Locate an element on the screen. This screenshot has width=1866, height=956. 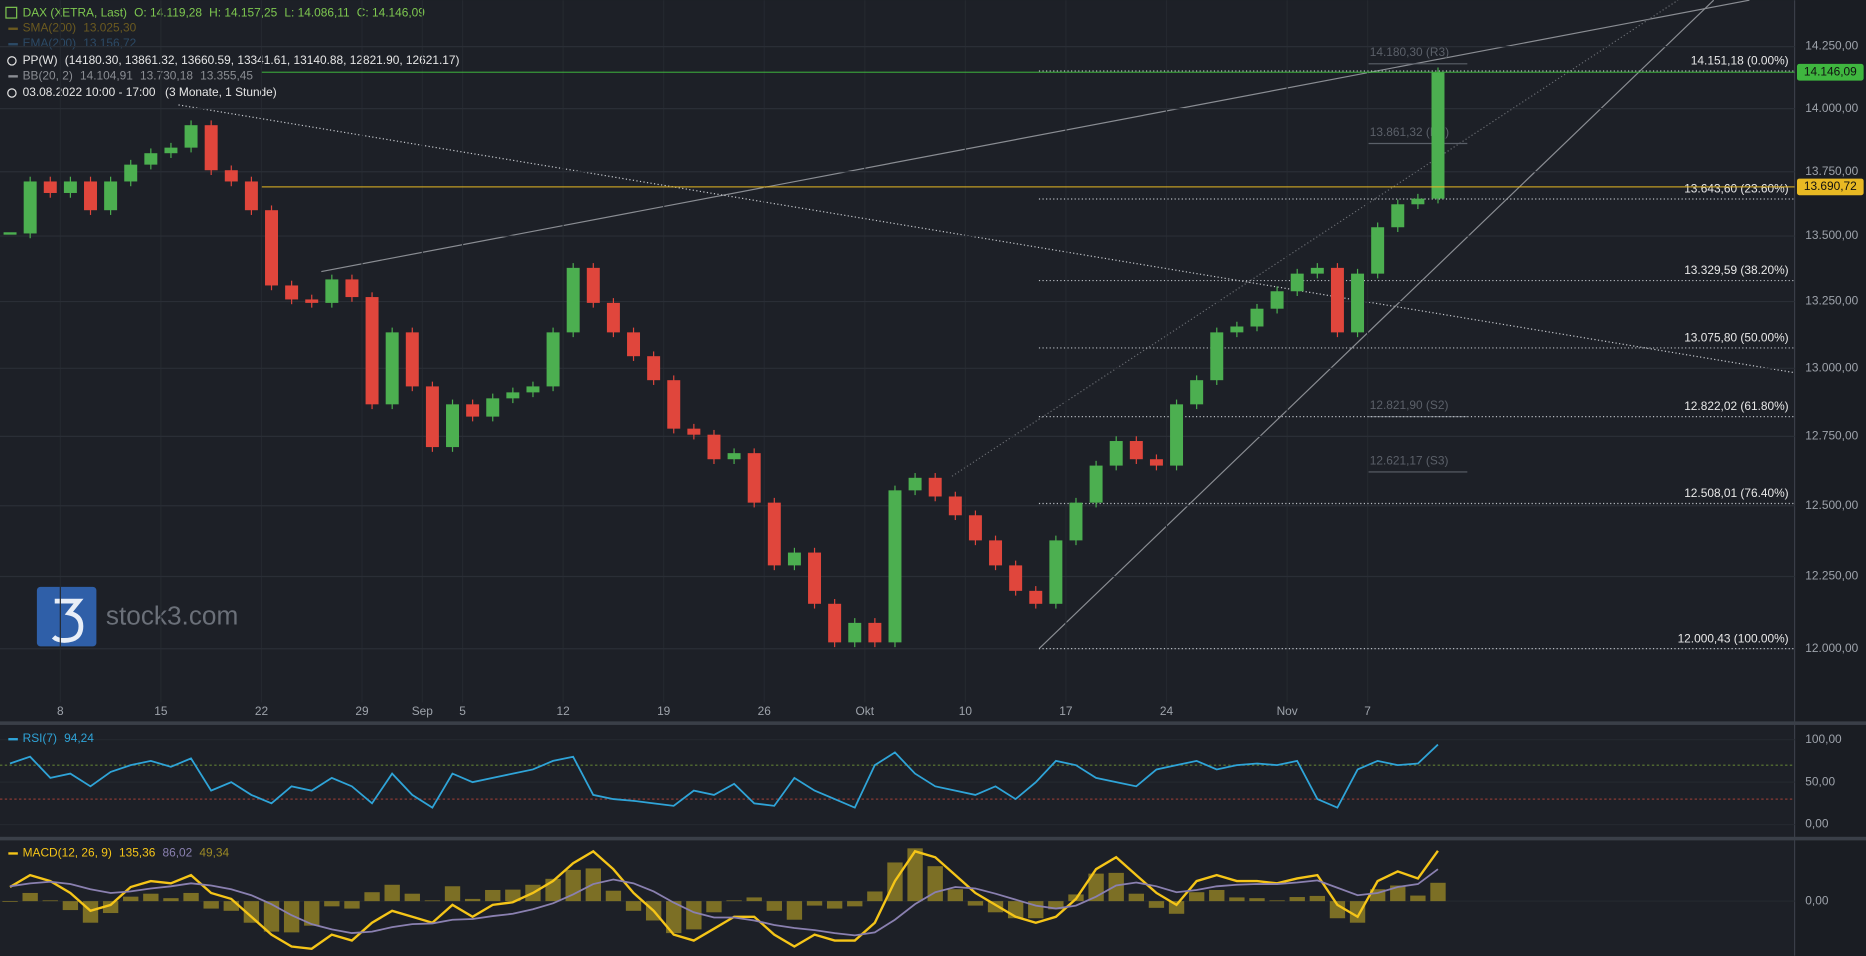
bb-value: 13.730,18 is located at coordinates (166, 75).